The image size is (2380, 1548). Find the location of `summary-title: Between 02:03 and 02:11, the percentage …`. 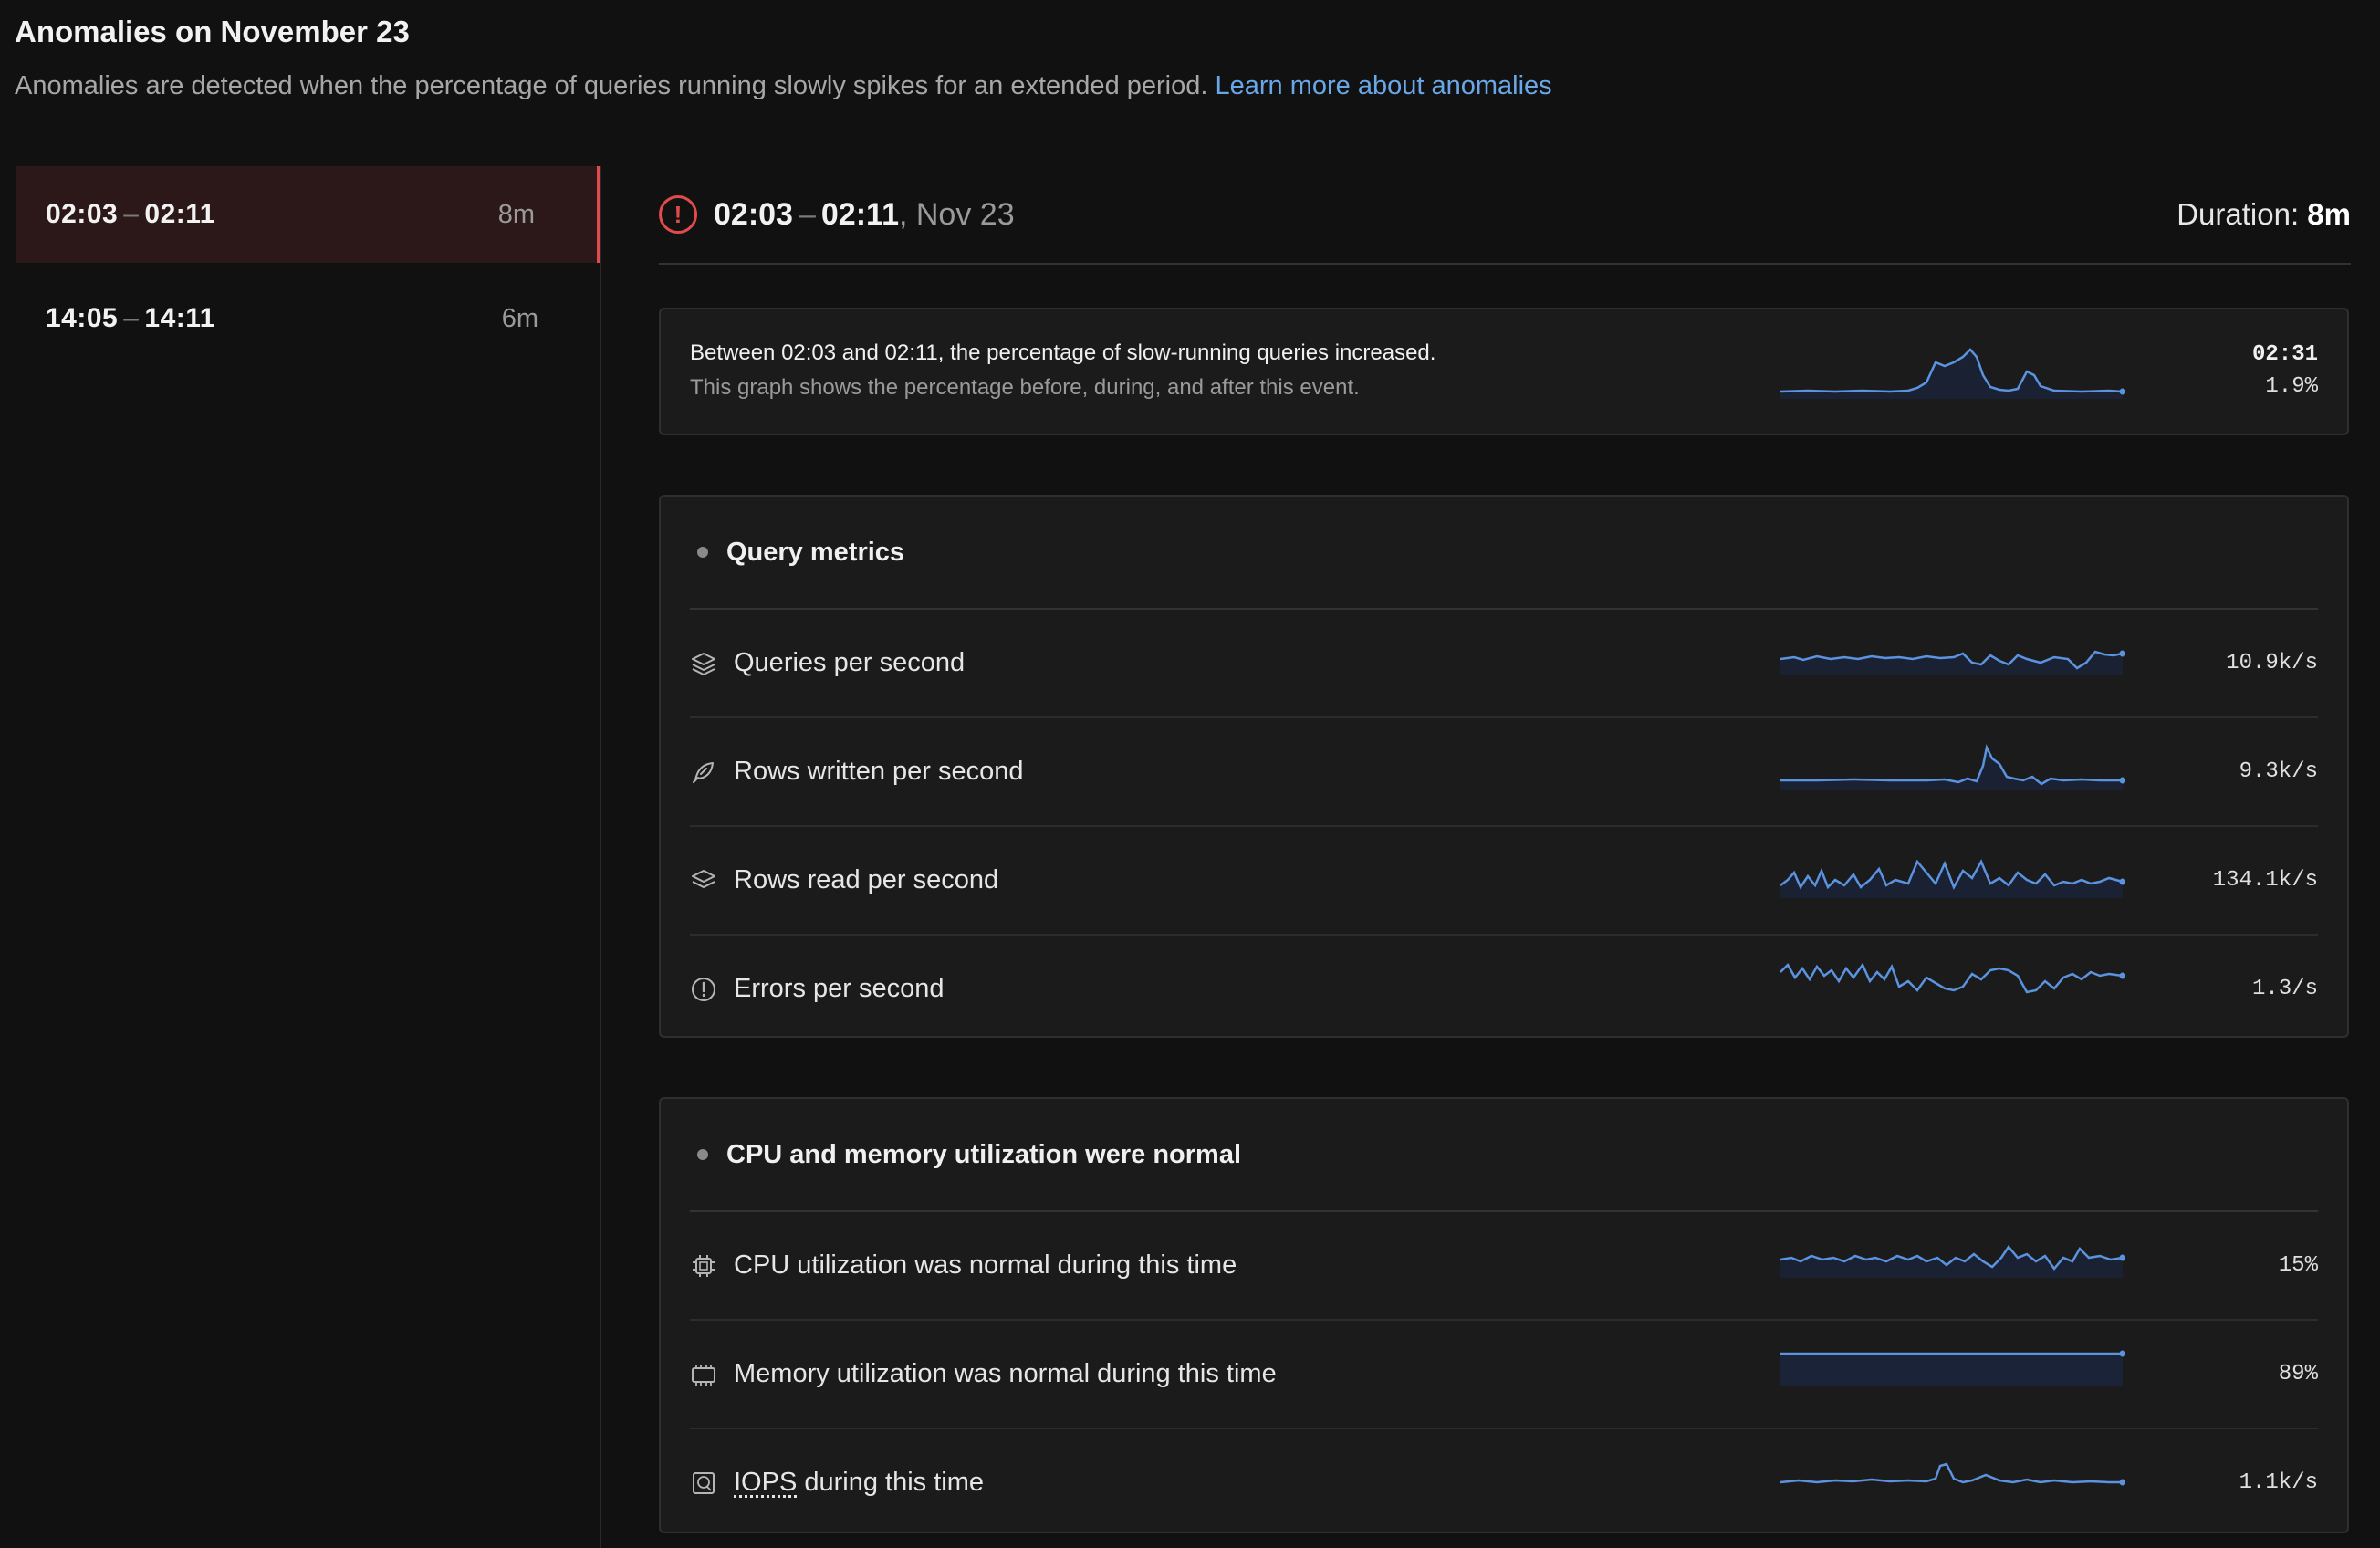

summary-title: Between 02:03 and 02:11, the percentage … is located at coordinates (1063, 352).